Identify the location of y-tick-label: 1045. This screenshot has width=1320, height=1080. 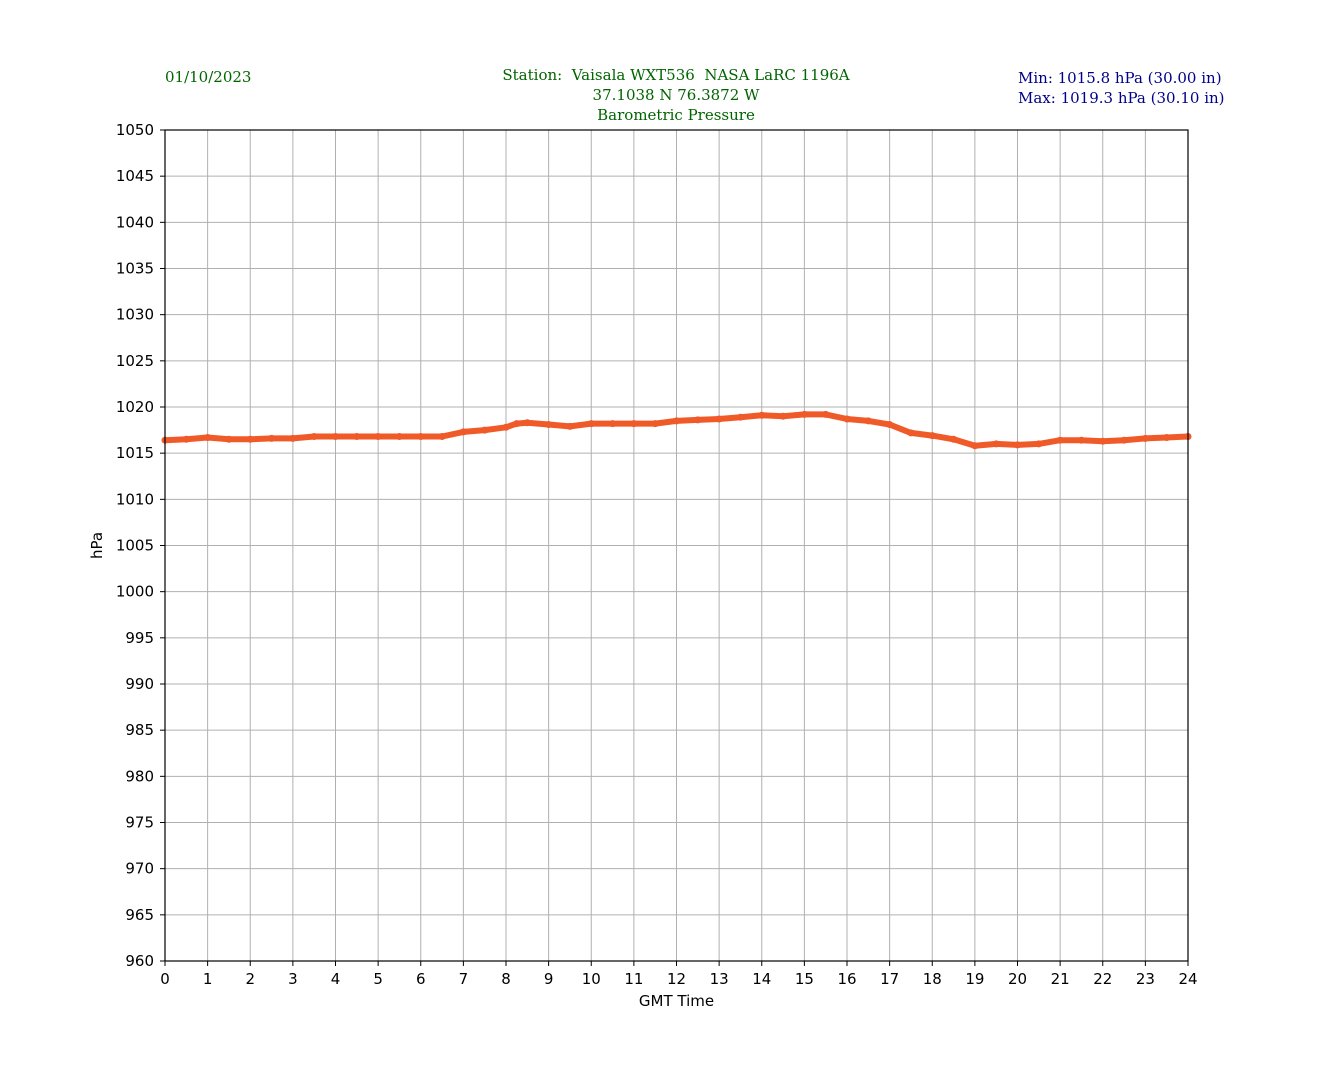
(135, 176).